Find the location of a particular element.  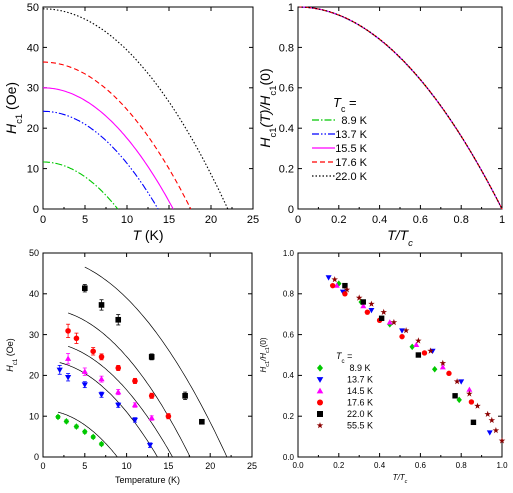

y-tick-label: 10 is located at coordinates (33, 169).